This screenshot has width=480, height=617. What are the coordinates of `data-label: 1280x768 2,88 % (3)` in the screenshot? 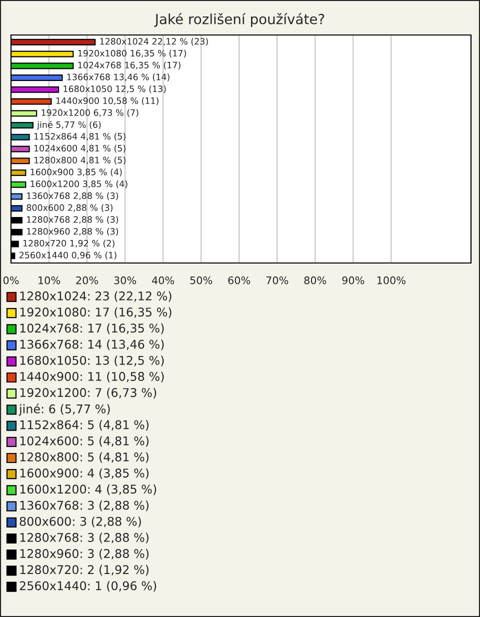 It's located at (72, 220).